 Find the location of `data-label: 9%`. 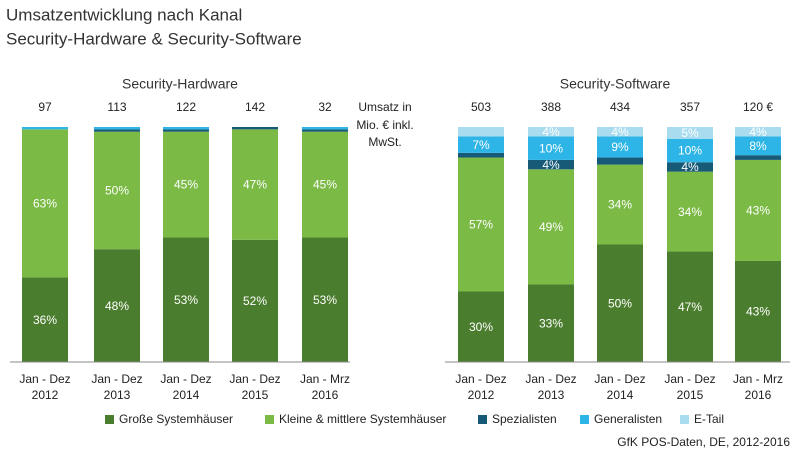

data-label: 9% is located at coordinates (620, 147).